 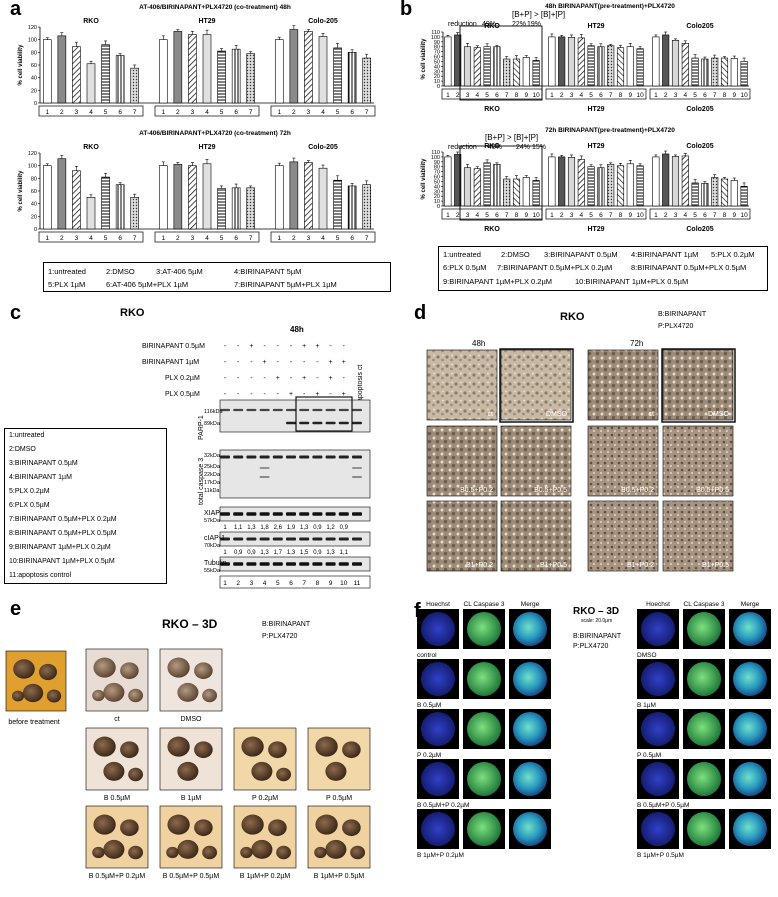 I want to click on lane-number: 9, so click(x=526, y=95).